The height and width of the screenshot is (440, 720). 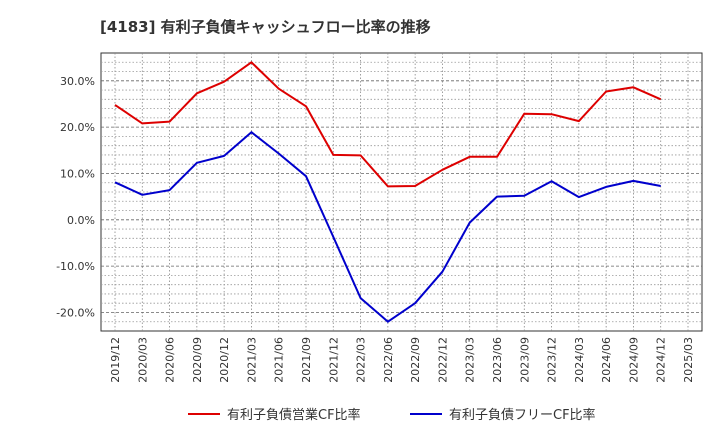 What do you see at coordinates (75, 197) in the screenshot?
I see `y-axis: -20.0% -10.0% 0.0% 10.0% 20.0% 30.0%` at bounding box center [75, 197].